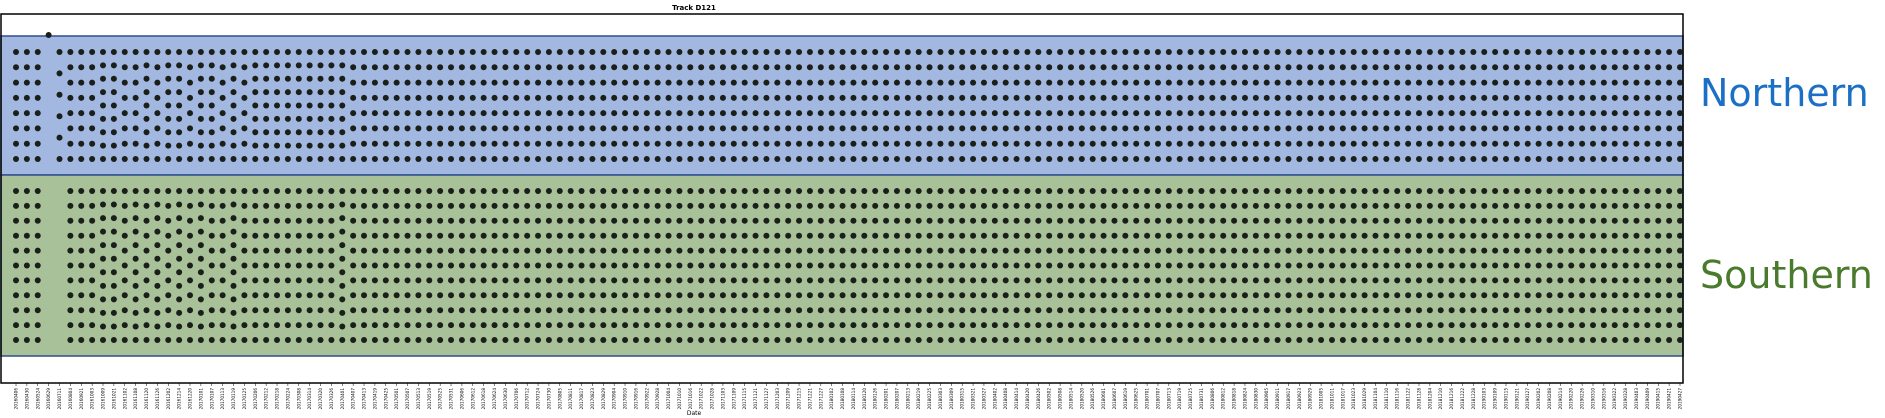  Describe the element at coordinates (81, 399) in the screenshot. I see `x-tick-label: 20160921` at that location.